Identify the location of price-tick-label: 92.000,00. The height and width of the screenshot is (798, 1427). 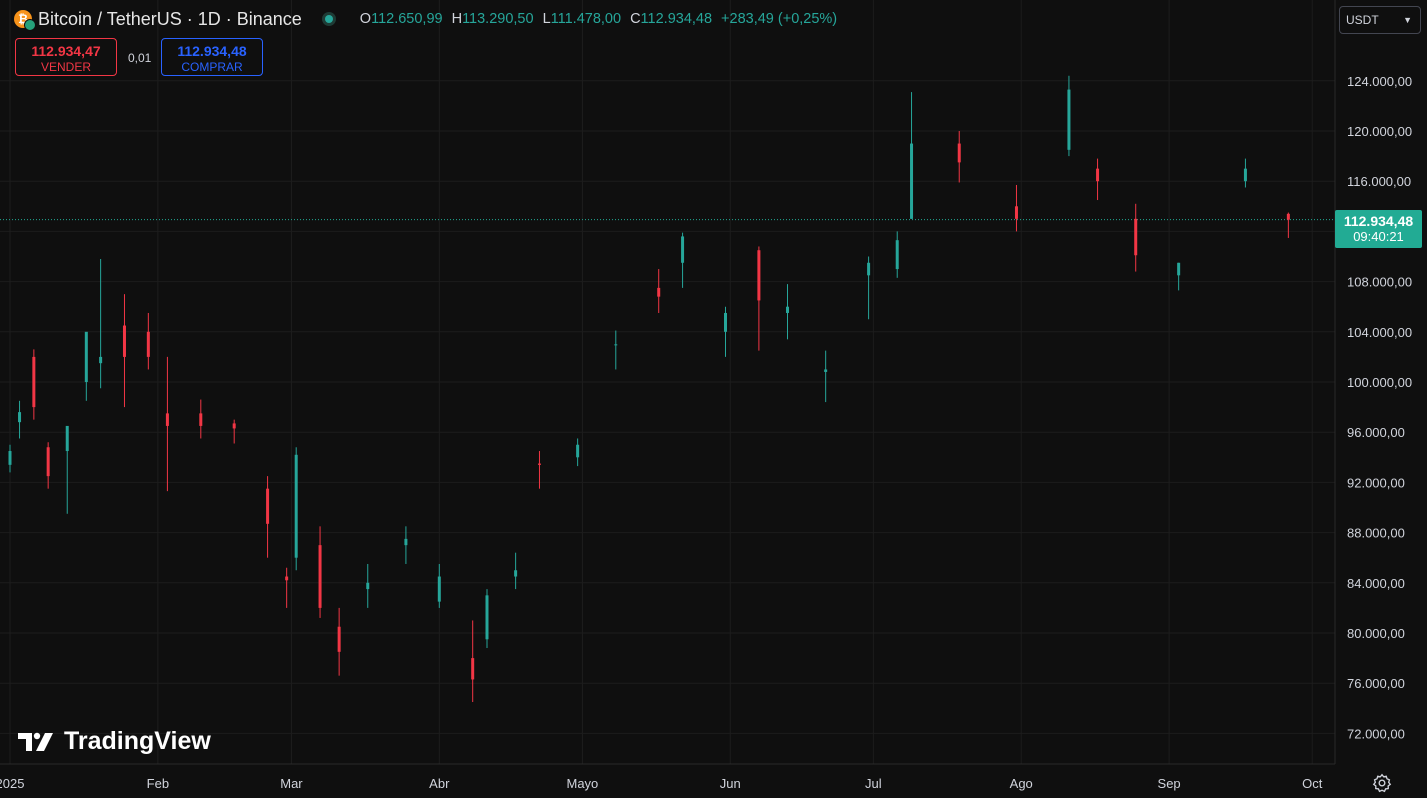
(1376, 482).